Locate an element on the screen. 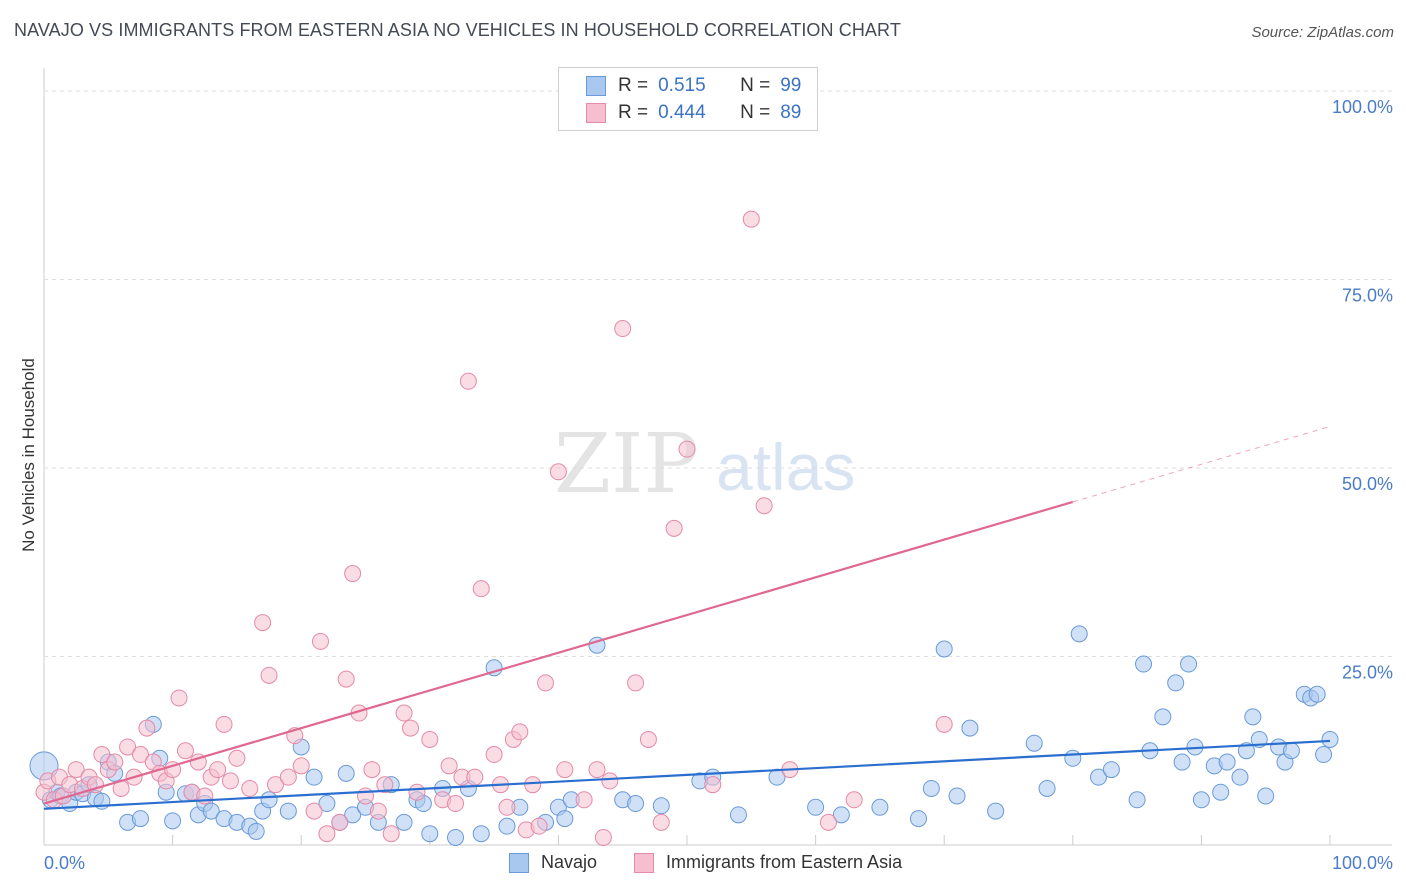 The image size is (1406, 892). correlation-legend: R = 0.515 N = 99 R = 0.444 N = 89 is located at coordinates (688, 99).